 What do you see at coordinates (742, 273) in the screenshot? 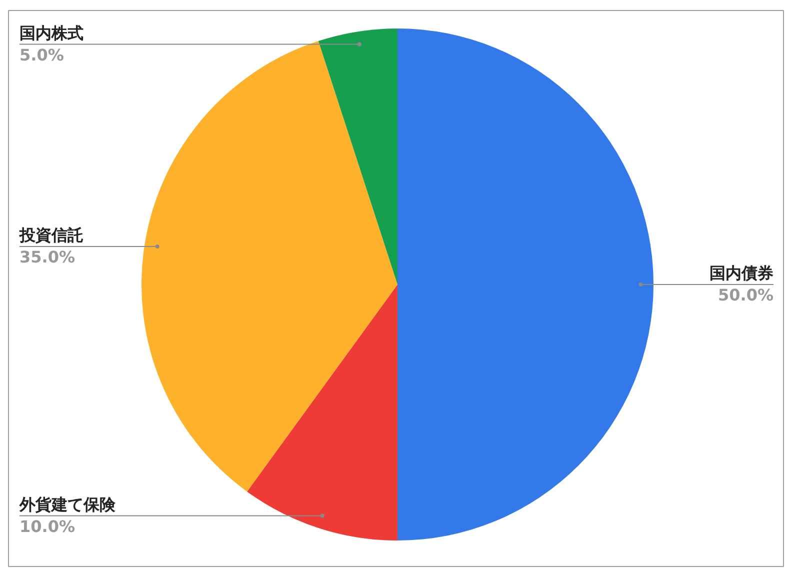
I see `slice-label: 国内債券` at bounding box center [742, 273].